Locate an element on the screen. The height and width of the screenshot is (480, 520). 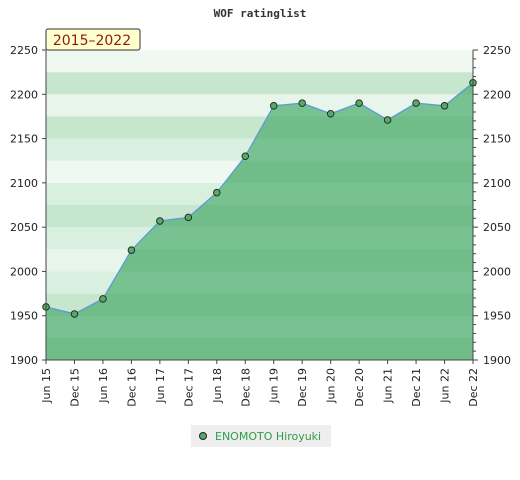
y-tick-label-right: 2200 is located at coordinates (497, 94).